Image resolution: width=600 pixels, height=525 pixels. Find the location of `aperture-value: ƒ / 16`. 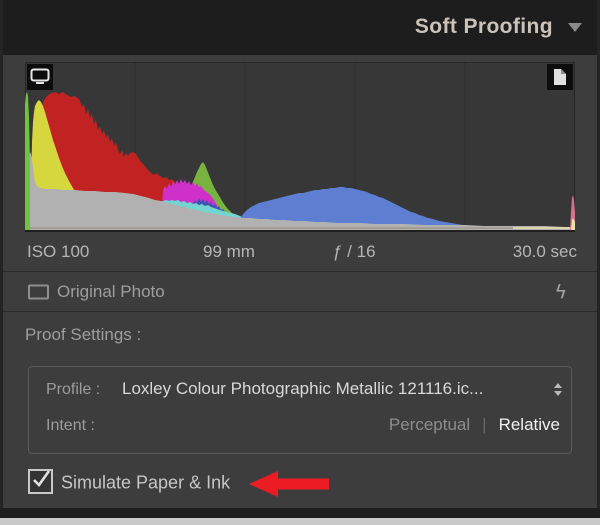

aperture-value: ƒ / 16 is located at coordinates (354, 251).